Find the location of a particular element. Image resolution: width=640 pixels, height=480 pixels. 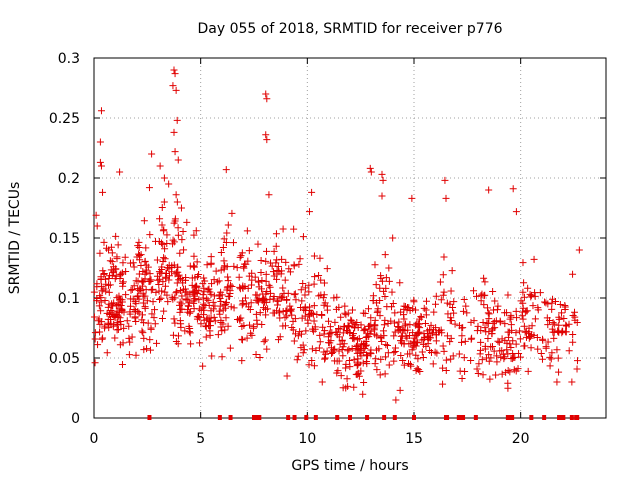

y-tick-label: 0.25 is located at coordinates (64, 119).